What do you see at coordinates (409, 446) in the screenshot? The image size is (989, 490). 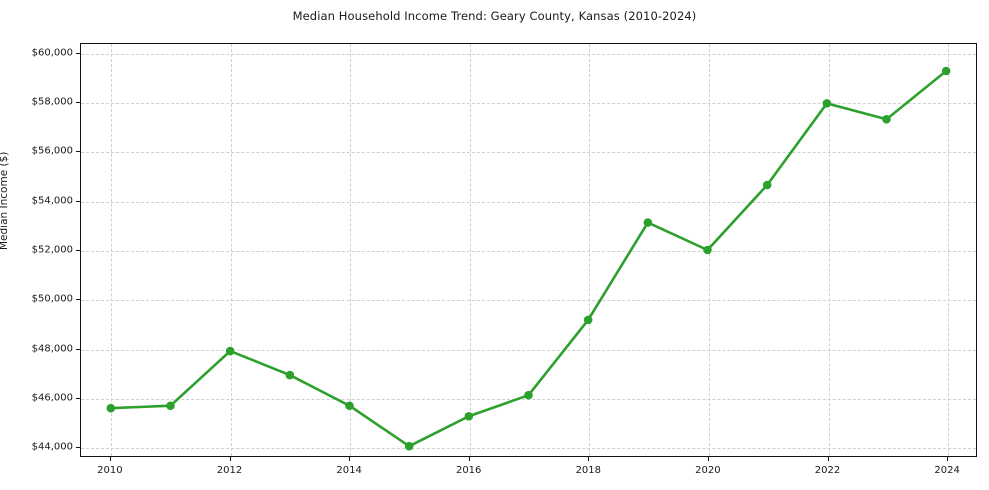 I see `data-point-marker: 2015: $44,000` at bounding box center [409, 446].